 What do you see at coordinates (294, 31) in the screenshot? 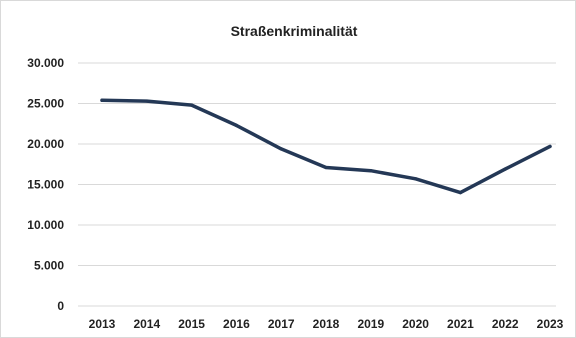
I see `chart-title: Straßenkriminalität` at bounding box center [294, 31].